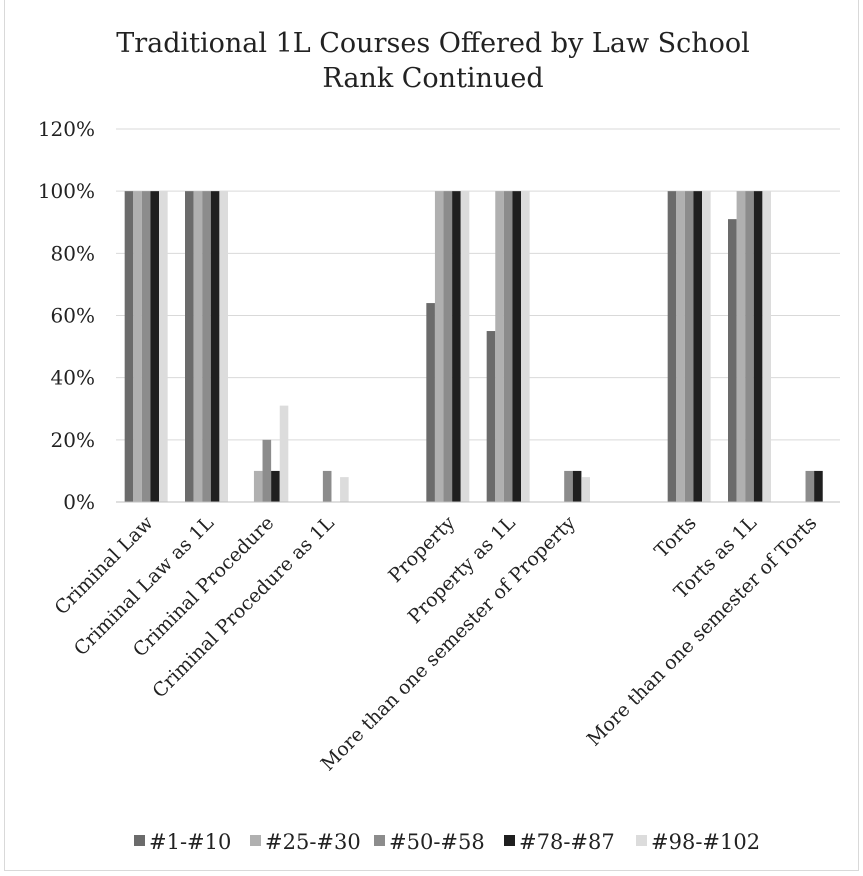 The image size is (863, 876). Describe the element at coordinates (66, 191) in the screenshot. I see `y-tick-label: 100%` at that location.